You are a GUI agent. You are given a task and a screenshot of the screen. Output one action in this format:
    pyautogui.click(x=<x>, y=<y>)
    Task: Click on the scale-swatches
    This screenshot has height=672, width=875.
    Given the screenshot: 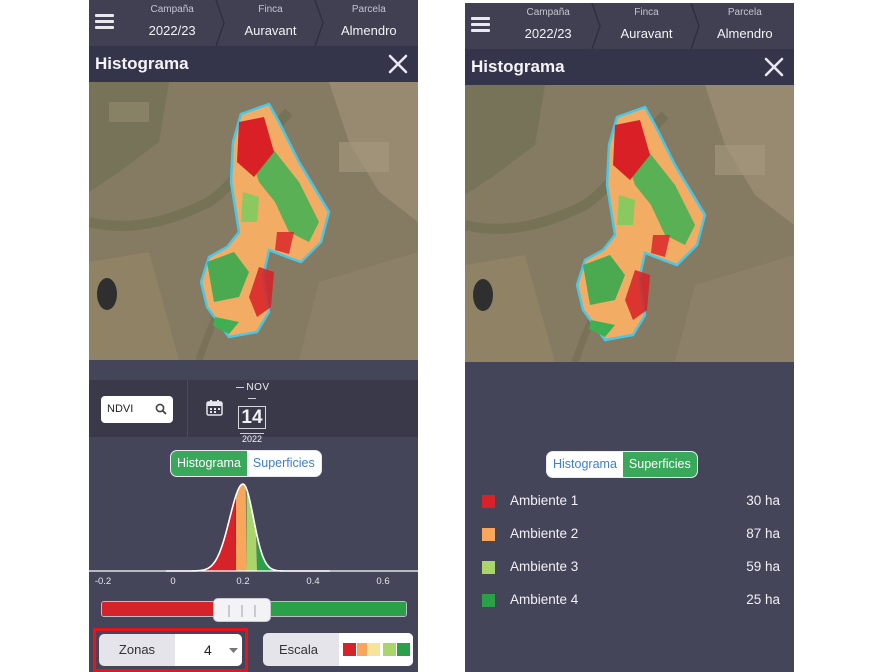 What is the action you would take?
    pyautogui.click(x=376, y=649)
    